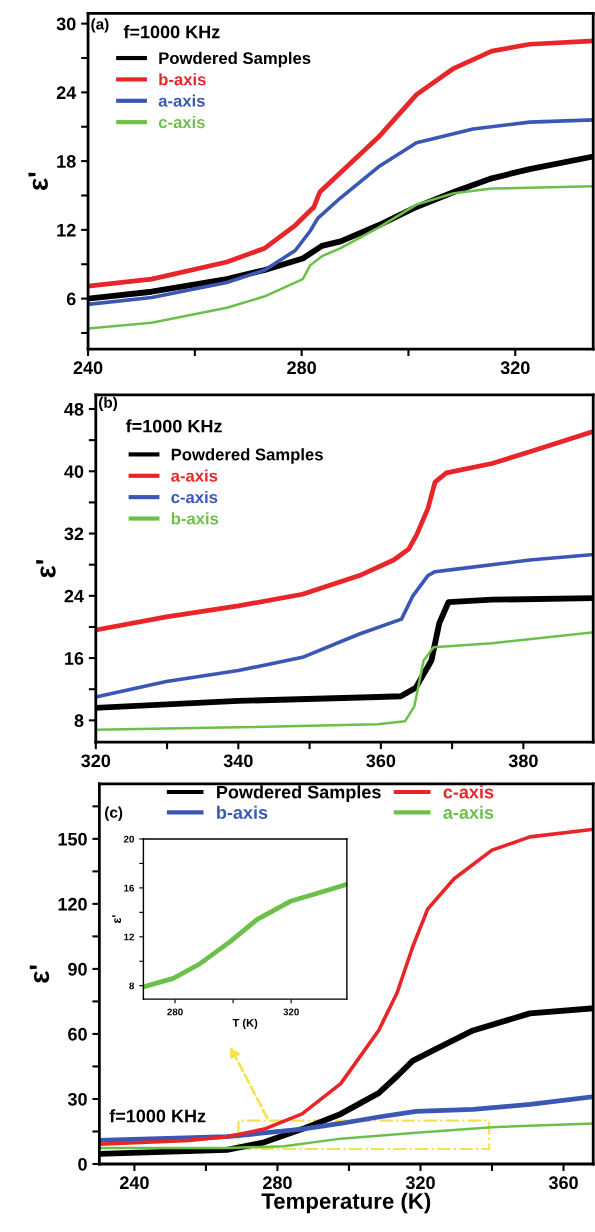 The width and height of the screenshot is (595, 1232). What do you see at coordinates (128, 839) in the screenshot?
I see `y-tick-label: 20` at bounding box center [128, 839].